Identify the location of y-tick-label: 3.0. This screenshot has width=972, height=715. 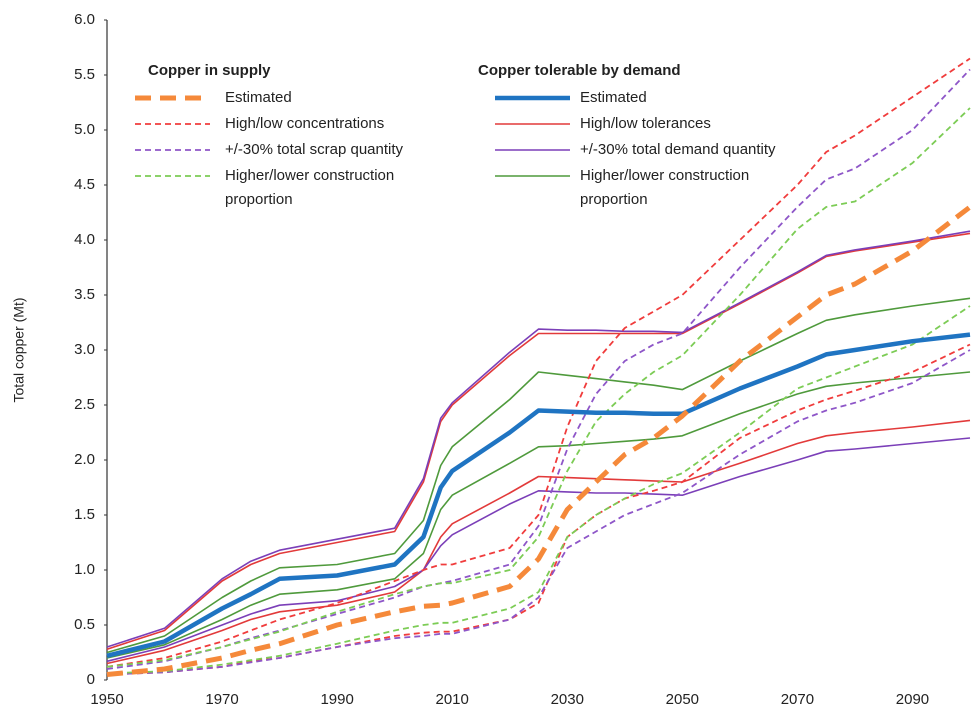
(84, 349).